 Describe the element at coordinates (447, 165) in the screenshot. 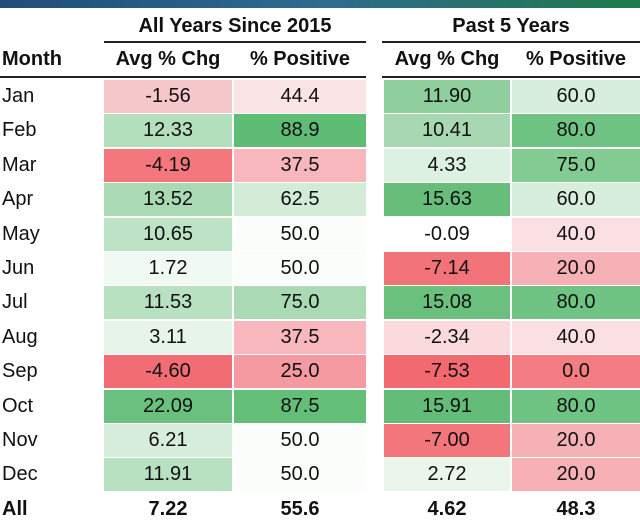

I see `cell-avg-chg-5yr: 4.33` at that location.